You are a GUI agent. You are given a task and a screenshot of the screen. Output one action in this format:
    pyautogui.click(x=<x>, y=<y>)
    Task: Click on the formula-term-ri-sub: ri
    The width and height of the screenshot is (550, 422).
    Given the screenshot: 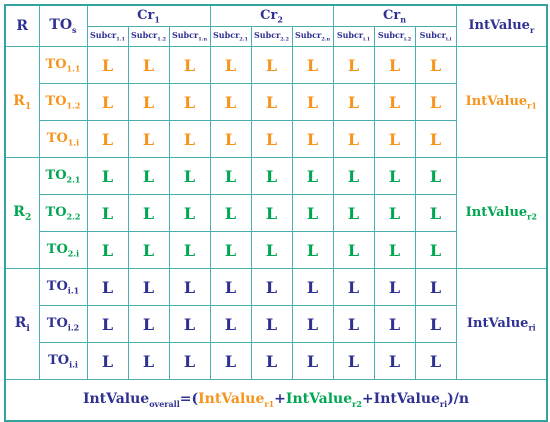 What is the action you would take?
    pyautogui.click(x=443, y=403)
    